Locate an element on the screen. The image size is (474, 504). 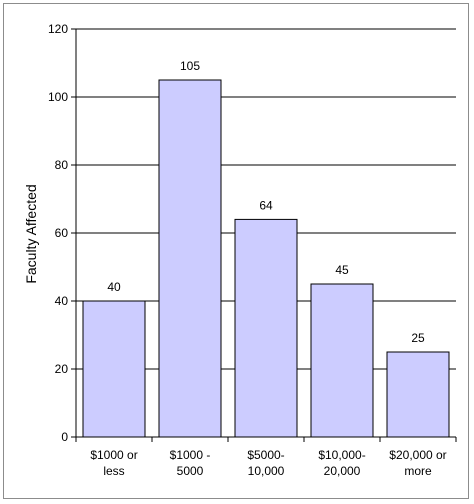
x-tick-label-line: more is located at coordinates (418, 471).